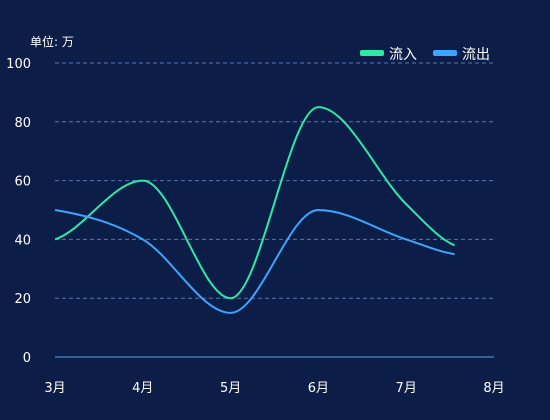 The image size is (550, 420). I want to click on legend-label: 流入, so click(403, 55).